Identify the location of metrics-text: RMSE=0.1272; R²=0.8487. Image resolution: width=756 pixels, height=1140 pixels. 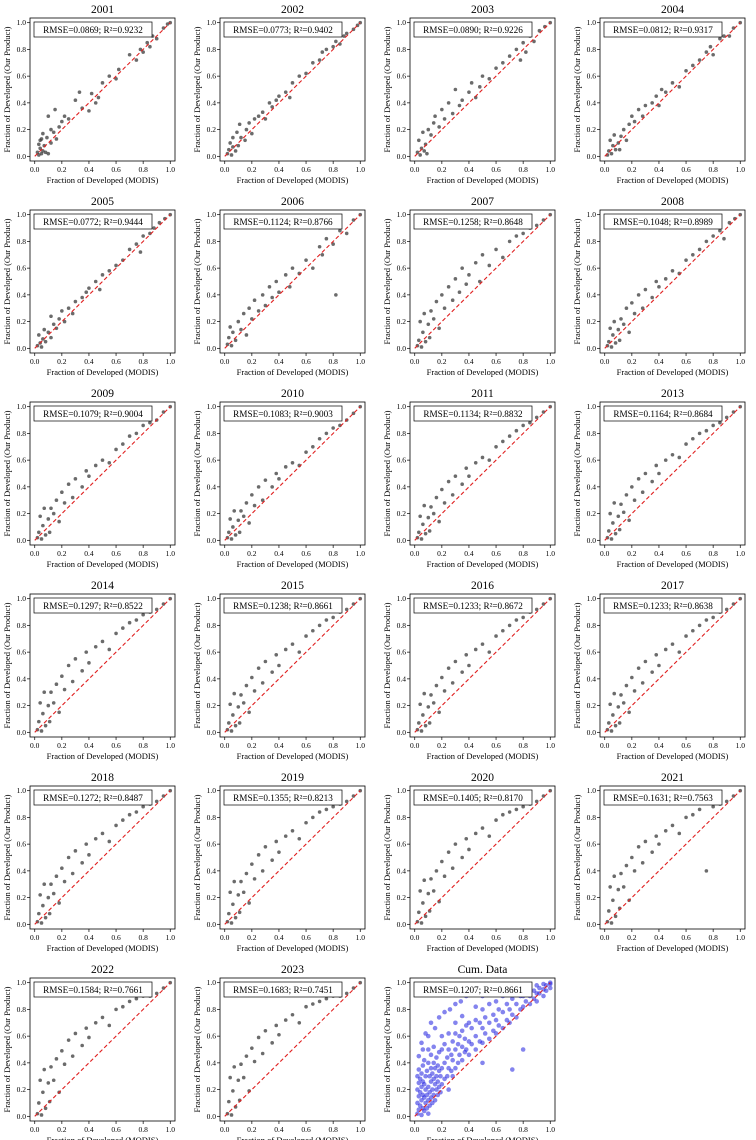
(93, 798).